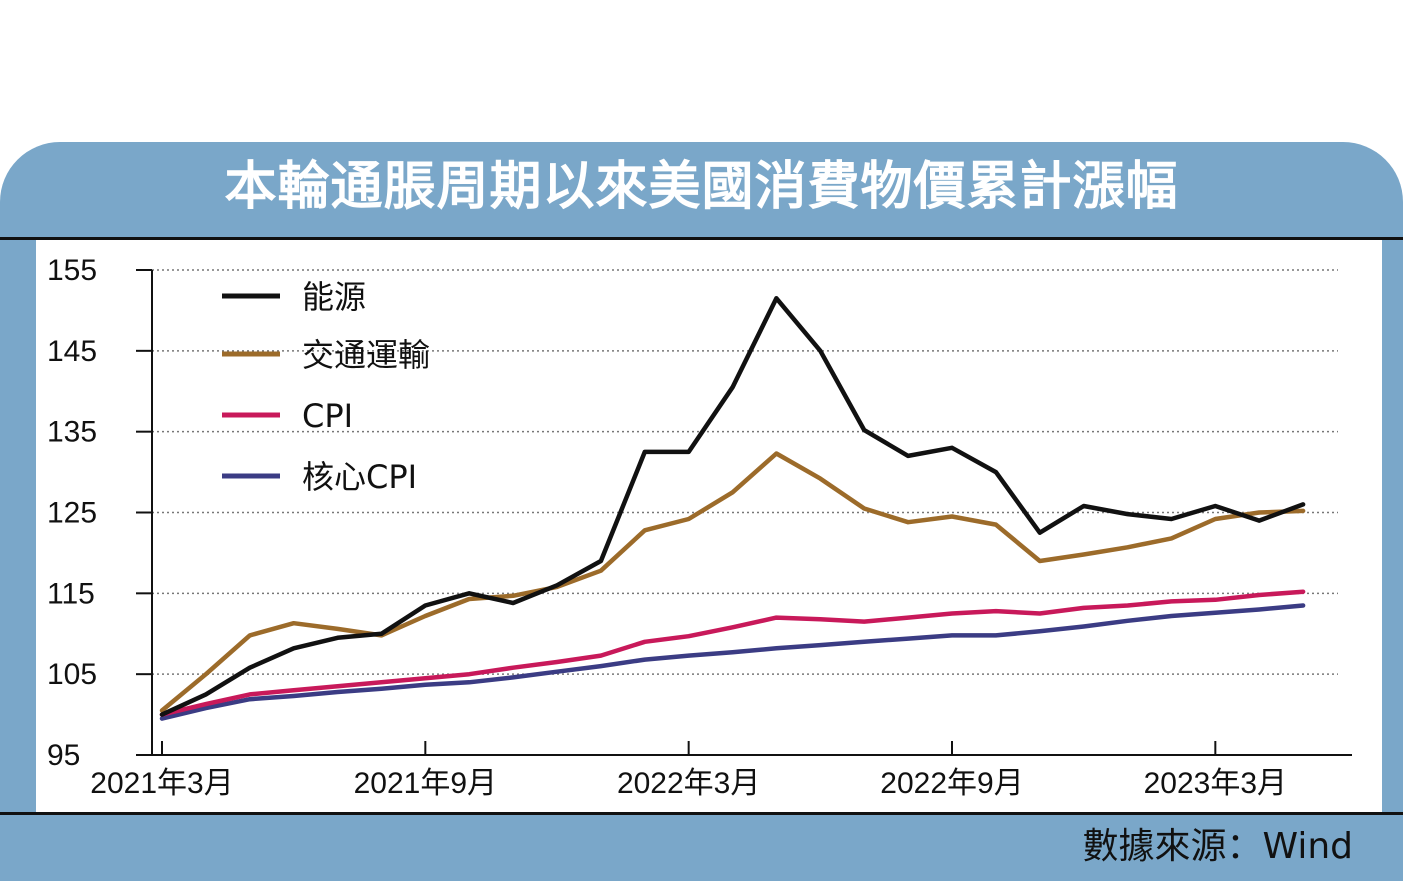 This screenshot has height=881, width=1403. I want to click on x-tick-label-4: 2023年3月, so click(1215, 783).